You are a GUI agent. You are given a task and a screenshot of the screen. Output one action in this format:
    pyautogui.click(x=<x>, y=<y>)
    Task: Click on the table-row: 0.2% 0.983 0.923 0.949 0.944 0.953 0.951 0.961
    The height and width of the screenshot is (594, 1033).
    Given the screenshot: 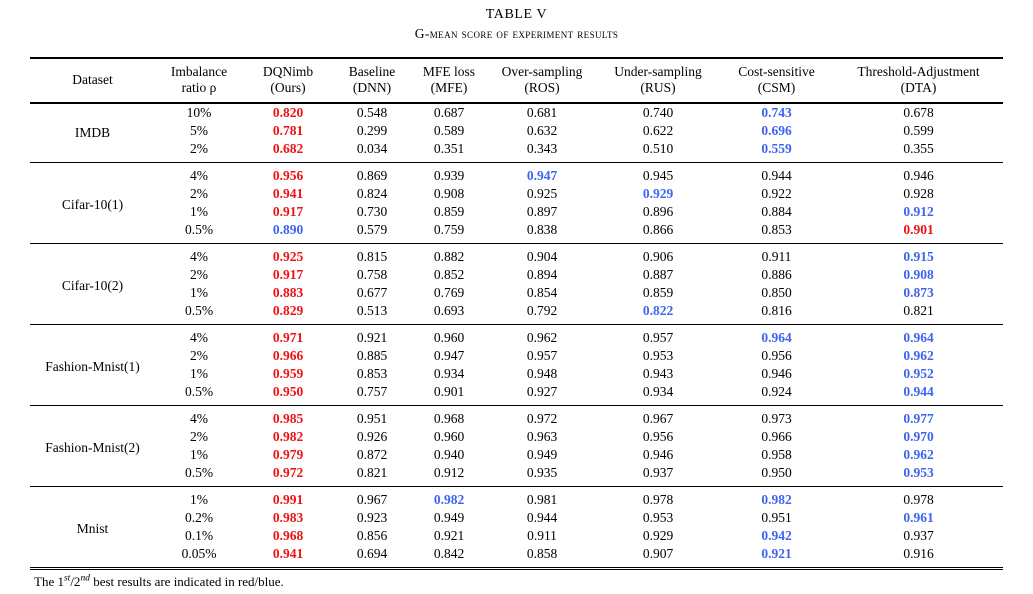 What is the action you would take?
    pyautogui.click(x=516, y=518)
    